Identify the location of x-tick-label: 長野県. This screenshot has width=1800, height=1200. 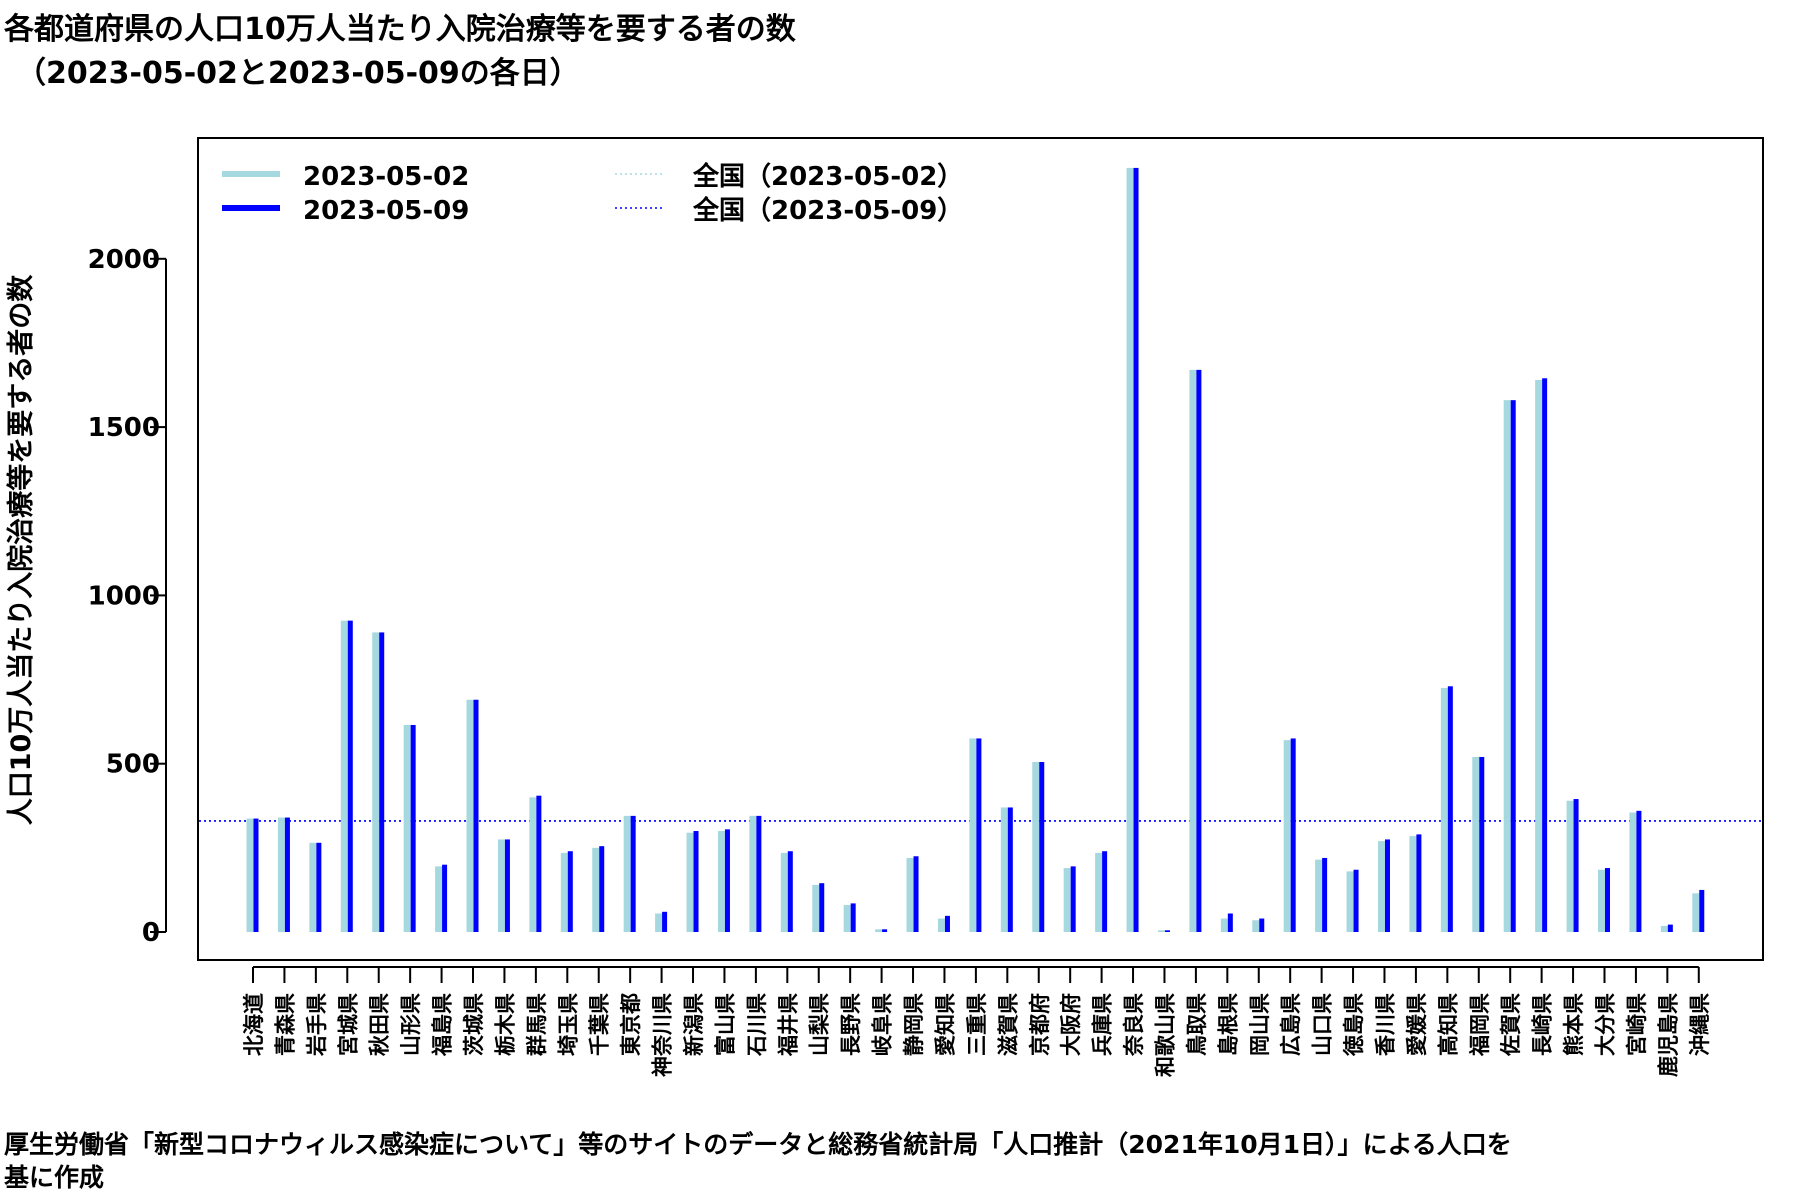
(851, 1024).